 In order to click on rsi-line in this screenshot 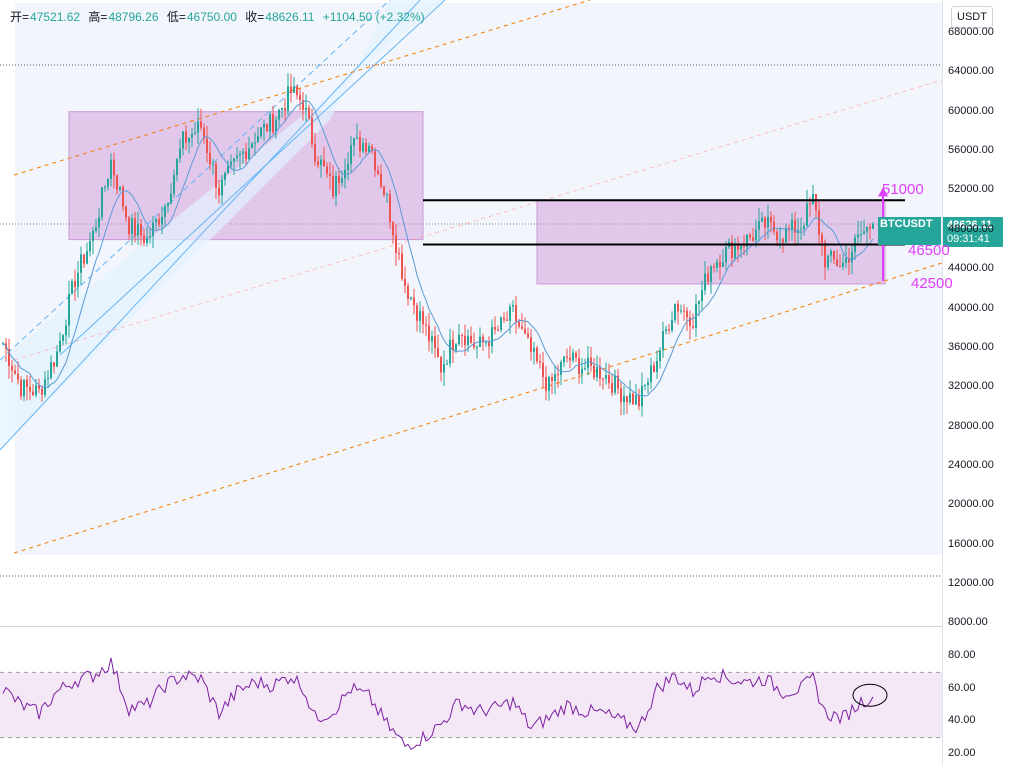, I will do `click(438, 704)`.